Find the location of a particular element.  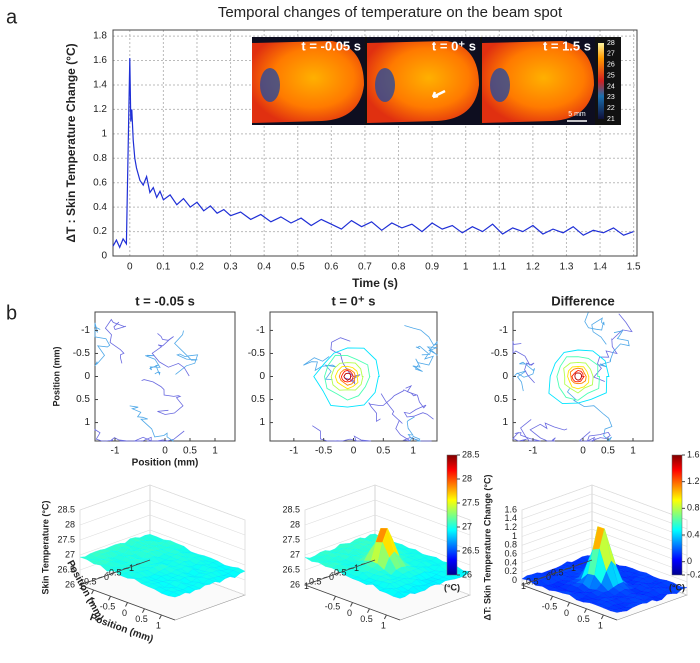

z-tick-label: 0.4 is located at coordinates (510, 562).